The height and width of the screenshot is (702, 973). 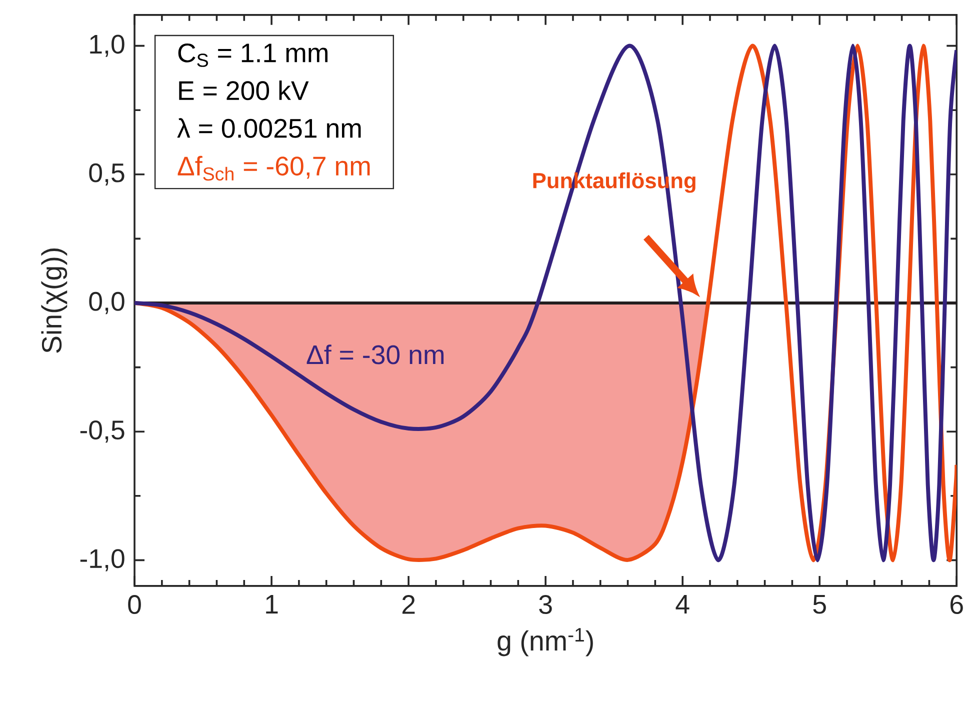 What do you see at coordinates (244, 90) in the screenshot?
I see `annotation: E = 200 kV` at bounding box center [244, 90].